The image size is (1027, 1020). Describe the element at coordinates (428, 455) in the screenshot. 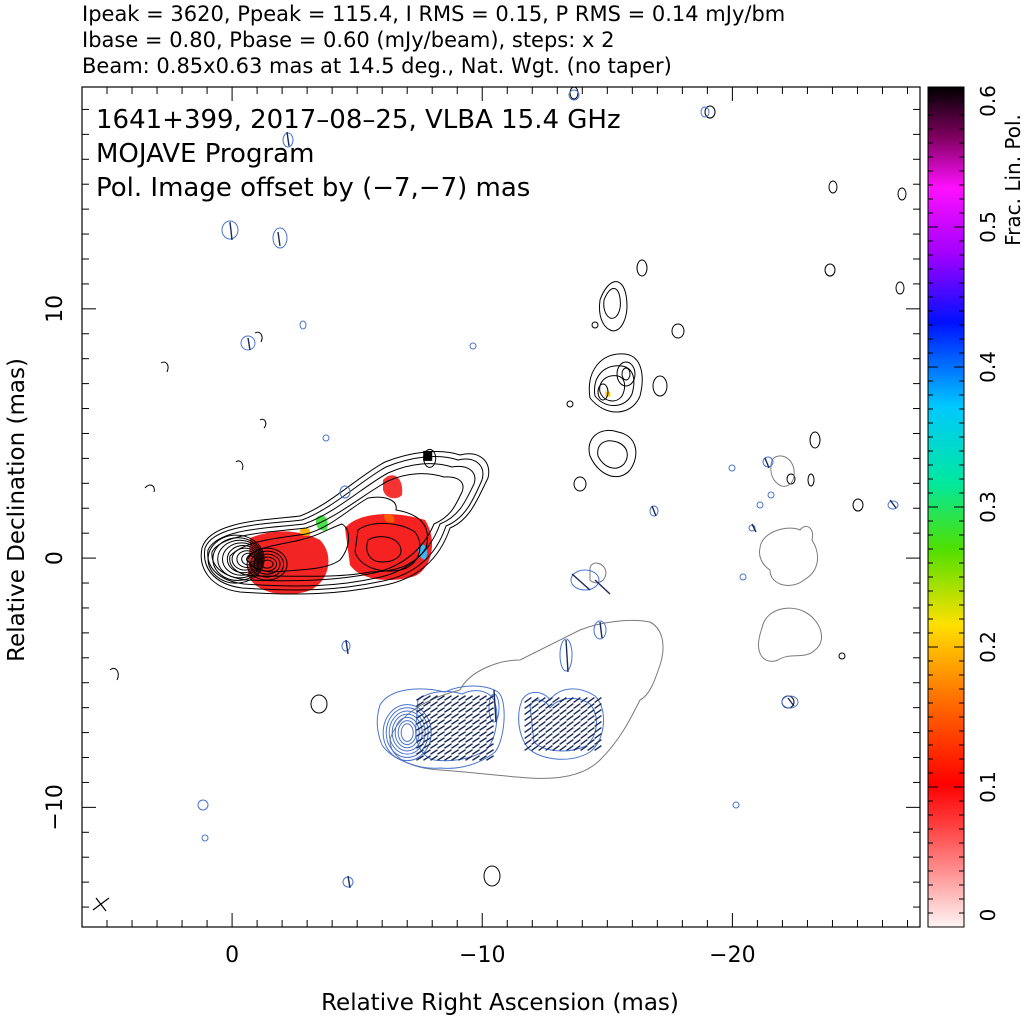

I see `frac-pol-peak-pixel` at that location.